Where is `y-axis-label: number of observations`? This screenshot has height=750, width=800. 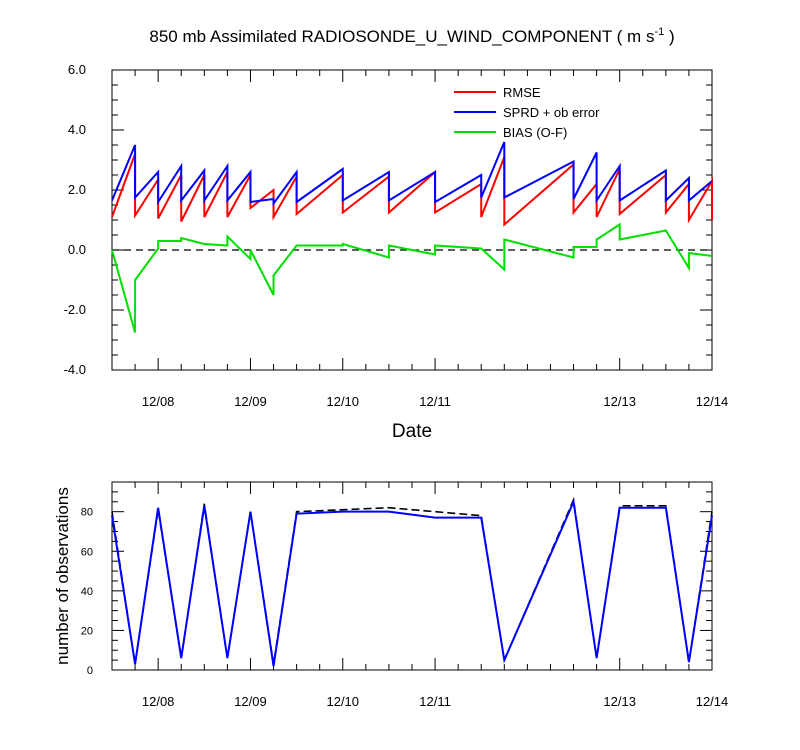
y-axis-label: number of observations is located at coordinates (62, 576).